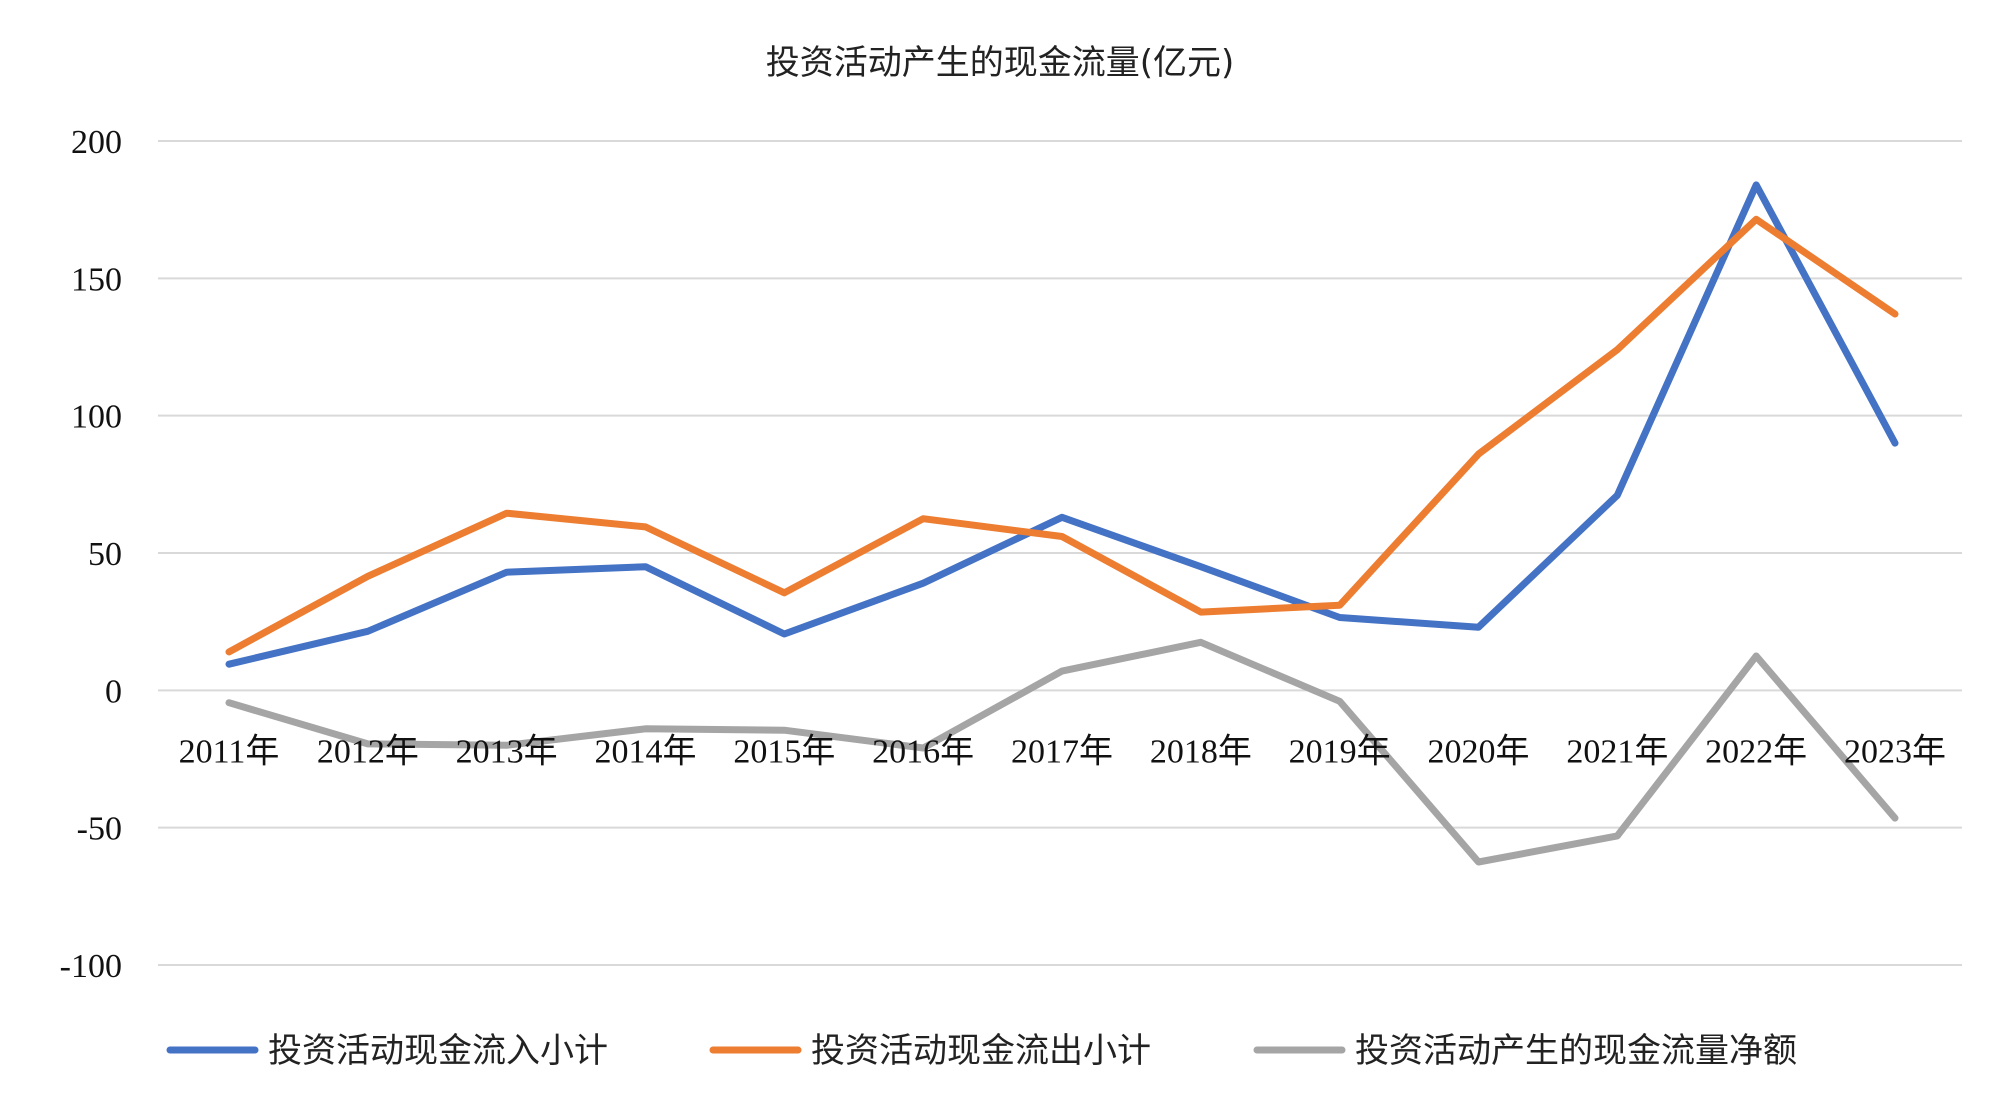 Image resolution: width=2000 pixels, height=1108 pixels. Describe the element at coordinates (923, 751) in the screenshot. I see `x-tick-label: 2016年` at that location.